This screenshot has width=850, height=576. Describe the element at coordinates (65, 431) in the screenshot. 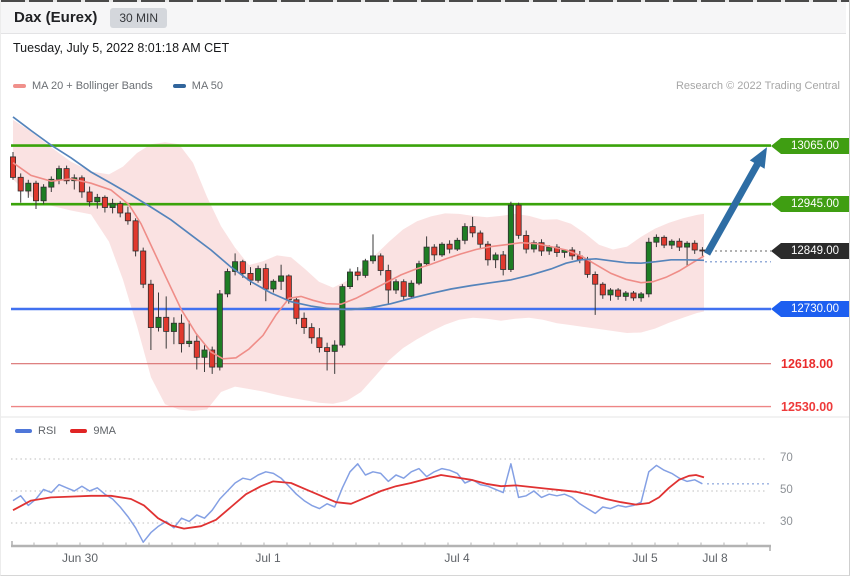

I see `rsi-legend: RSI 9MA` at that location.